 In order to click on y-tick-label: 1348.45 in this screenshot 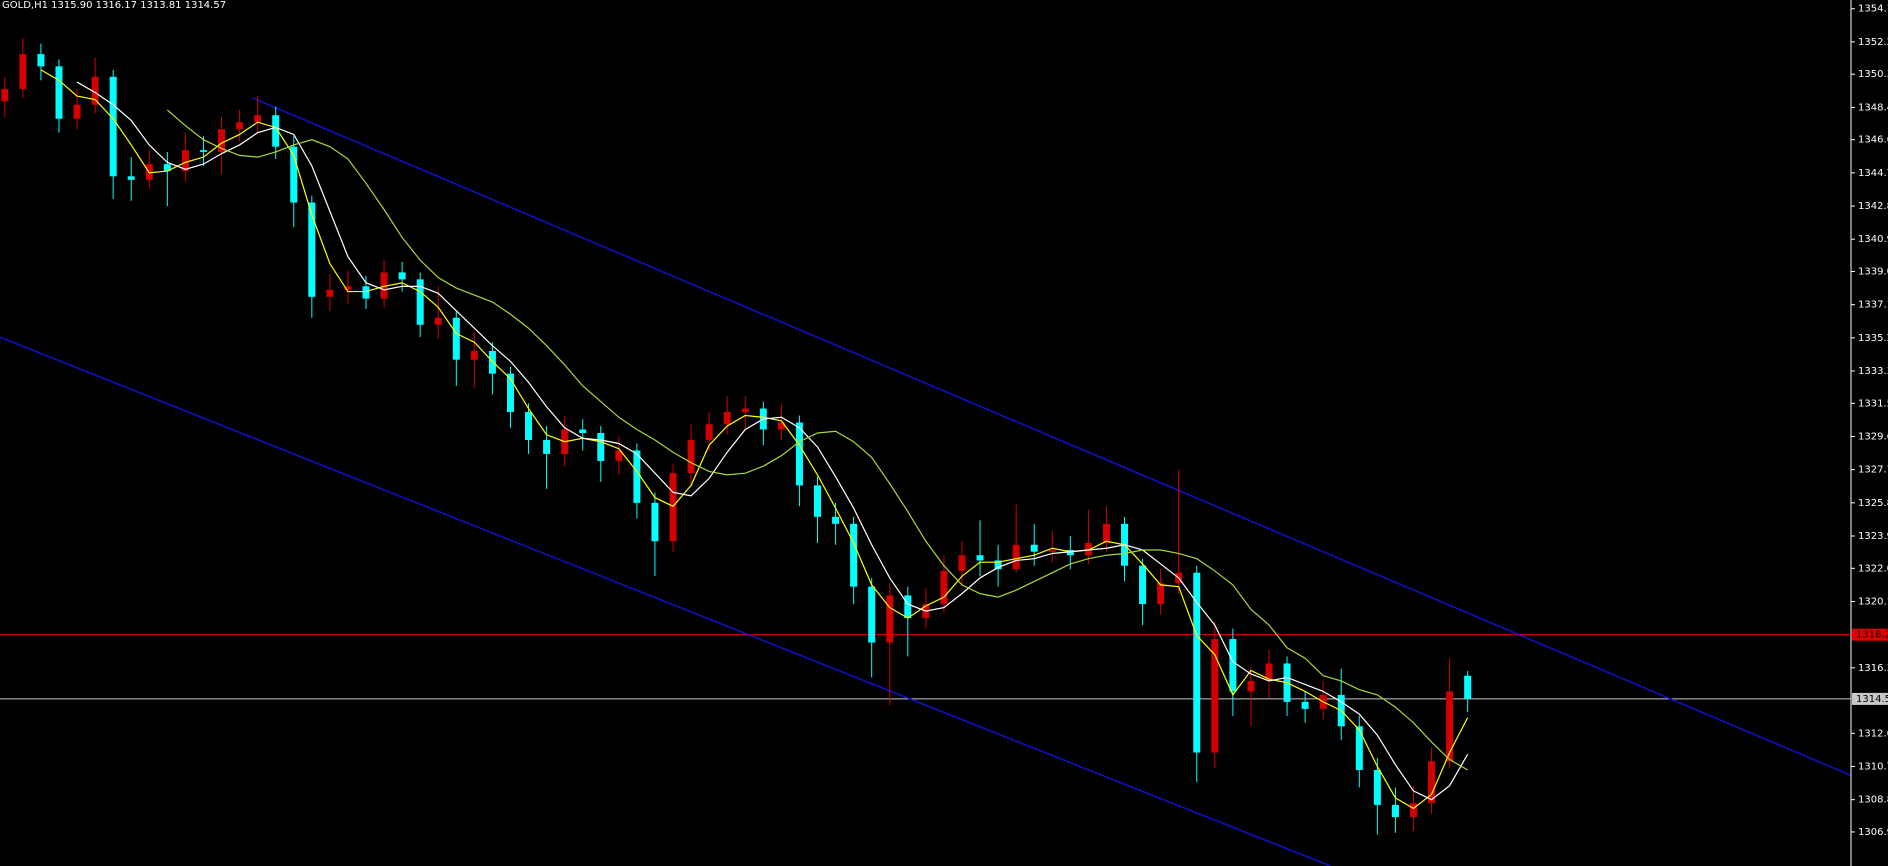, I will do `click(1873, 107)`.